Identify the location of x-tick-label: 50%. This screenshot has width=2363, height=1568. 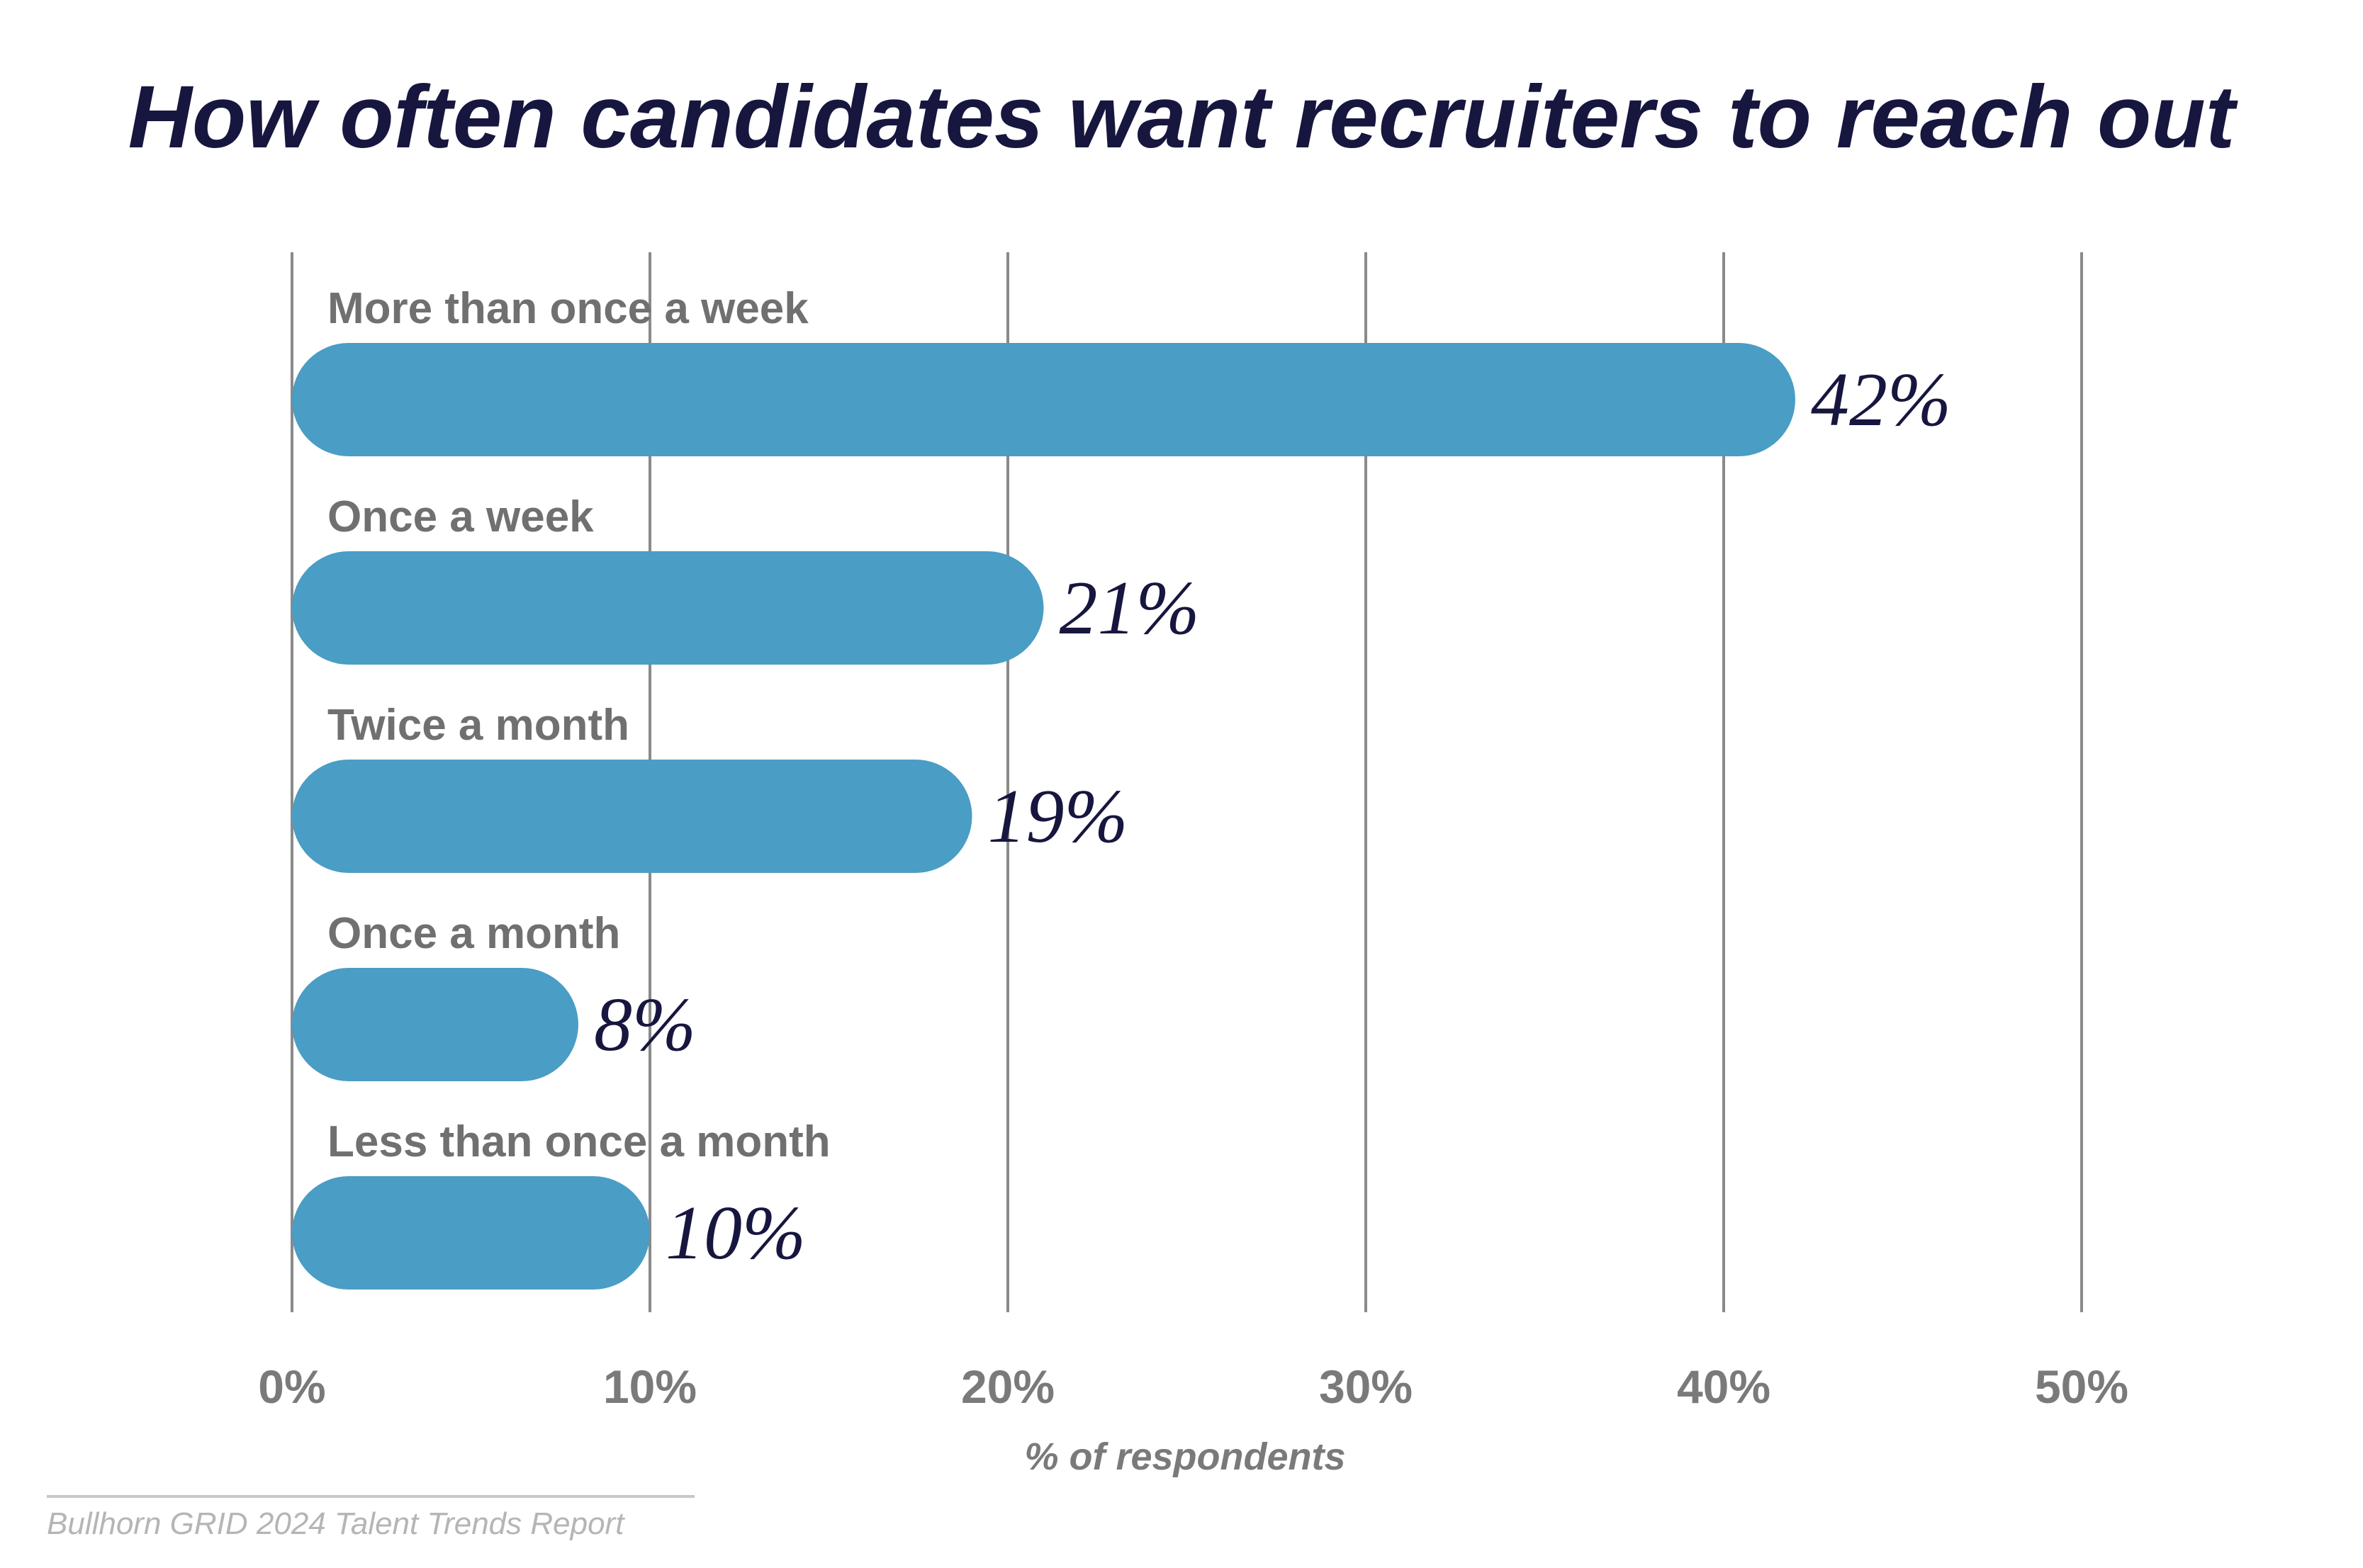
(2081, 1386).